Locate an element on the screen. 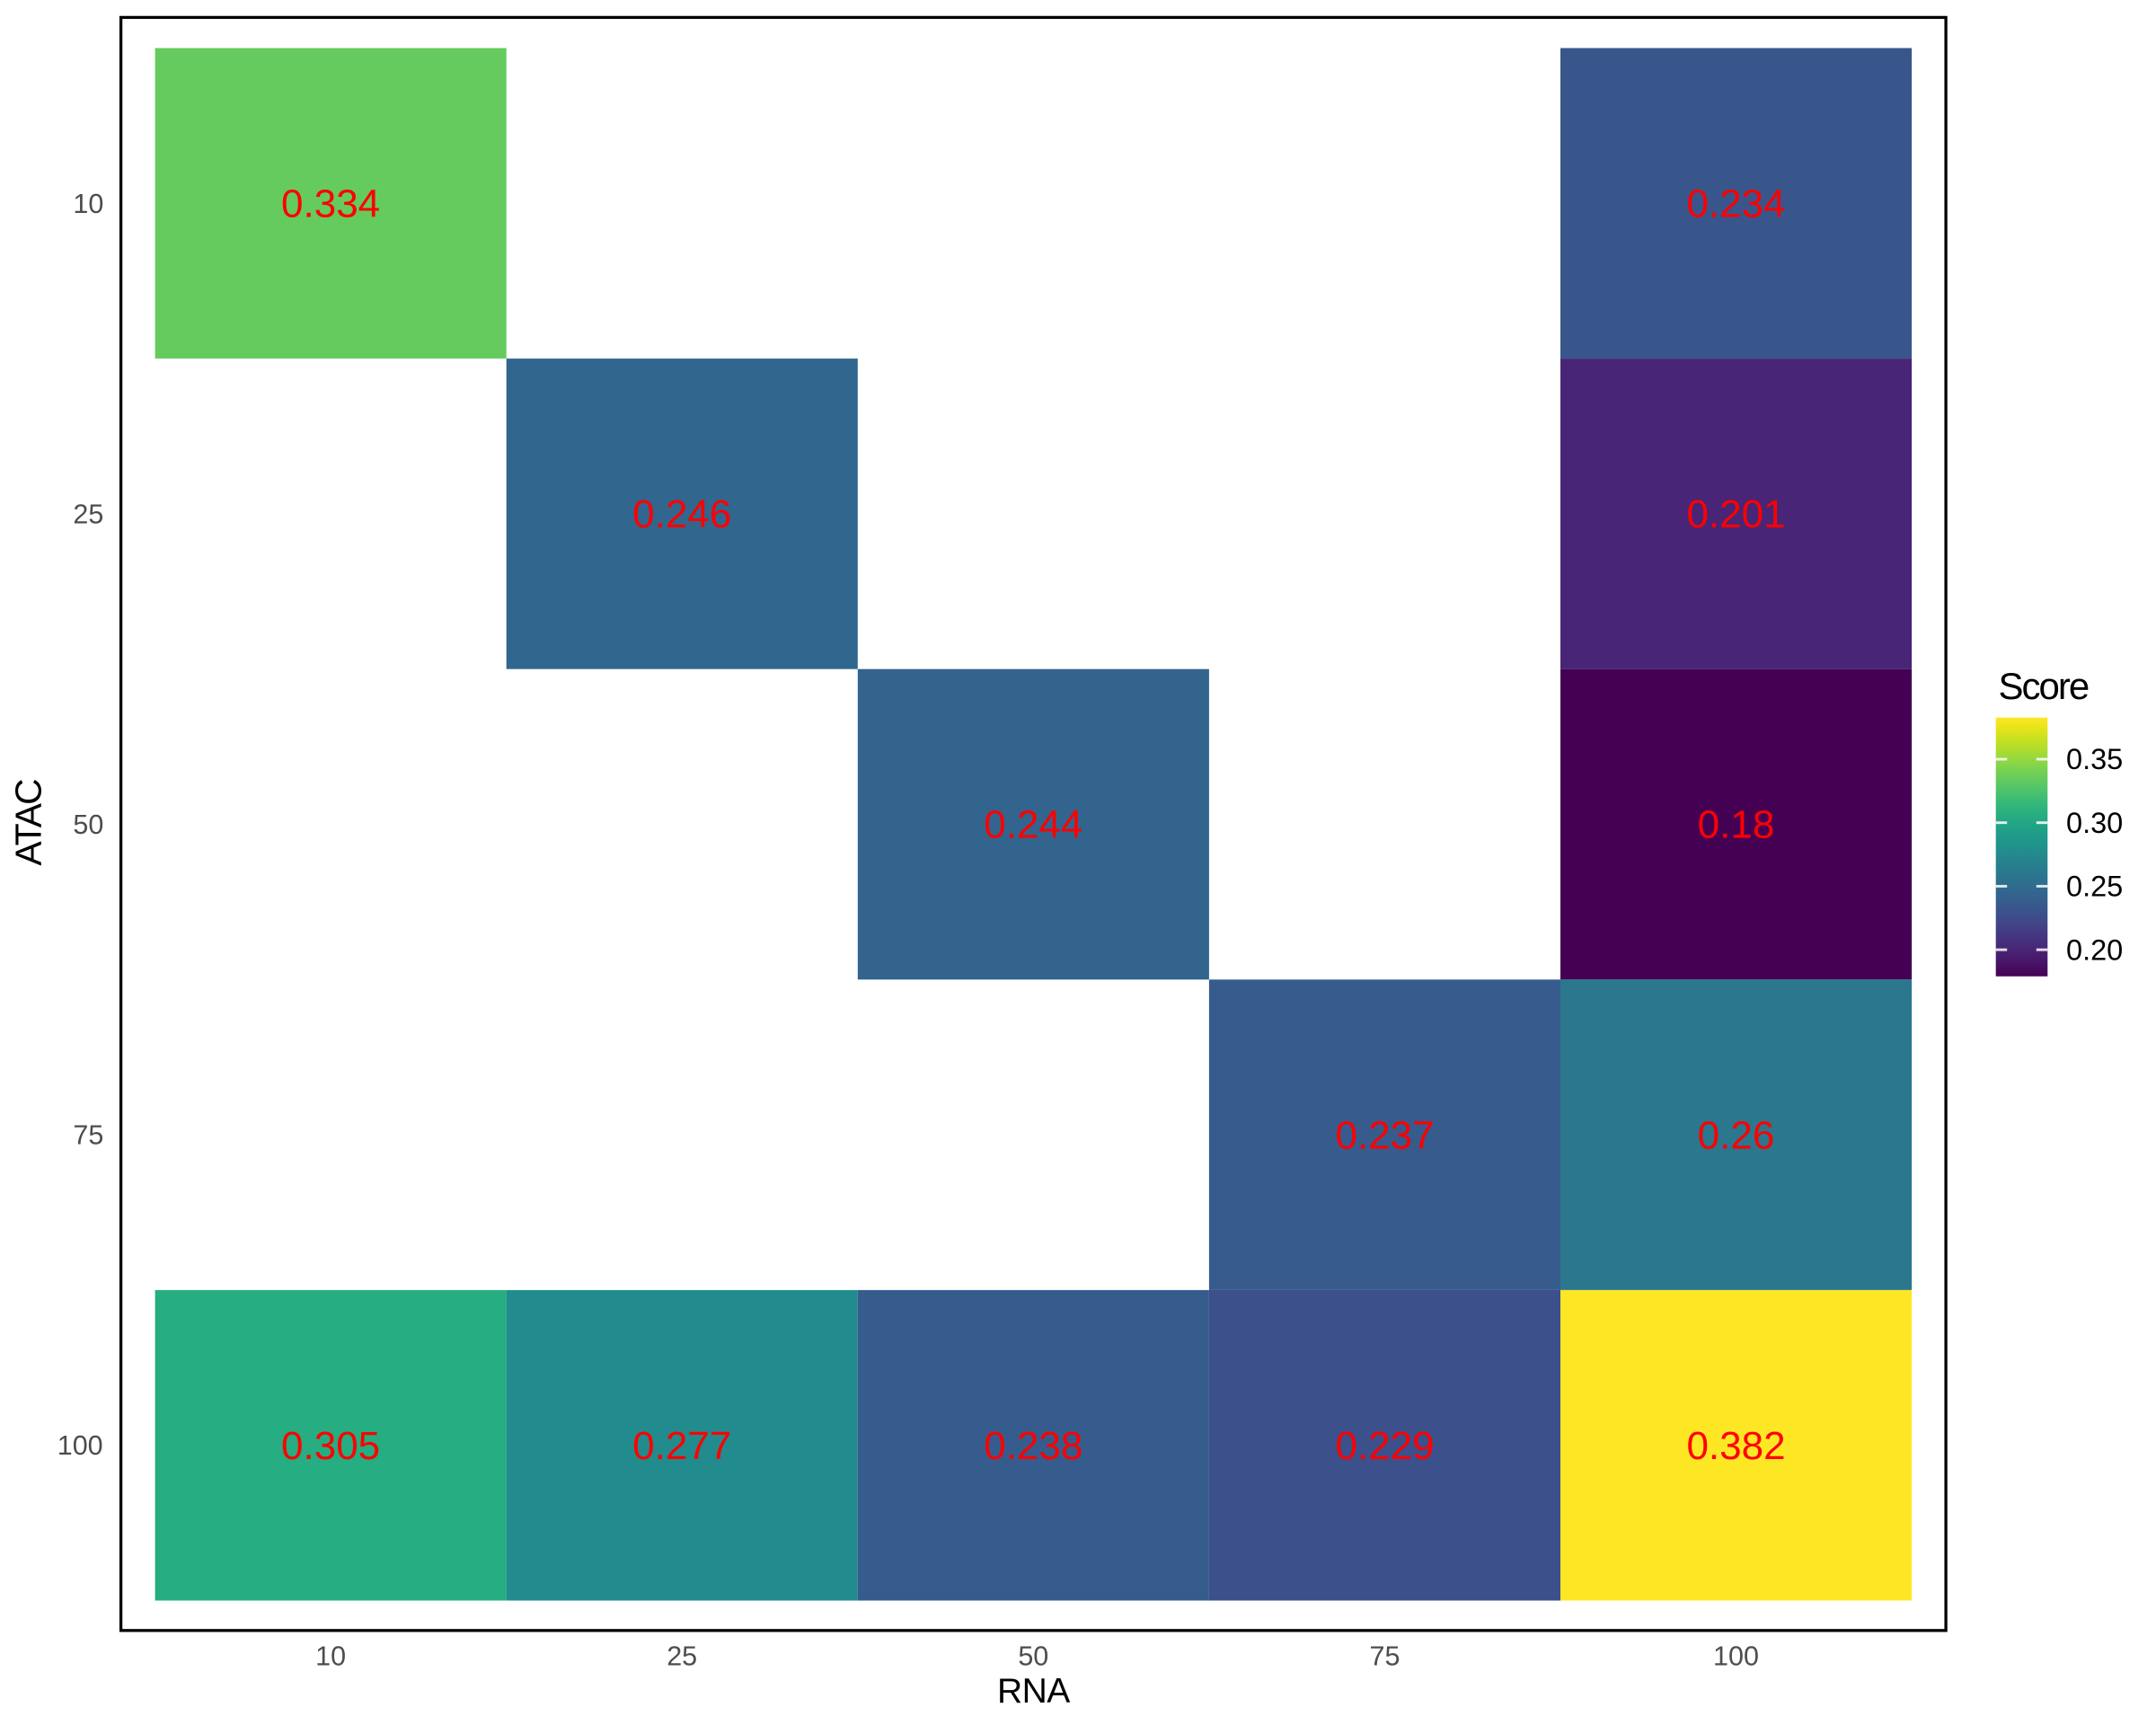  svg-text: 0.238 is located at coordinates (1033, 1446).